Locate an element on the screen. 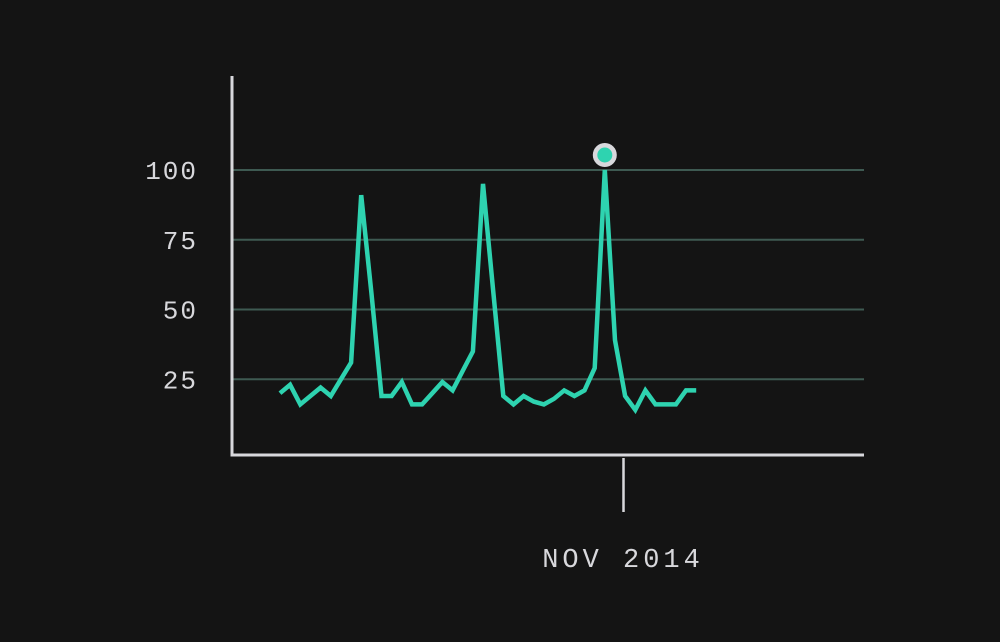 The height and width of the screenshot is (642, 1000). y-tick-label-25: 25 is located at coordinates (180, 381).